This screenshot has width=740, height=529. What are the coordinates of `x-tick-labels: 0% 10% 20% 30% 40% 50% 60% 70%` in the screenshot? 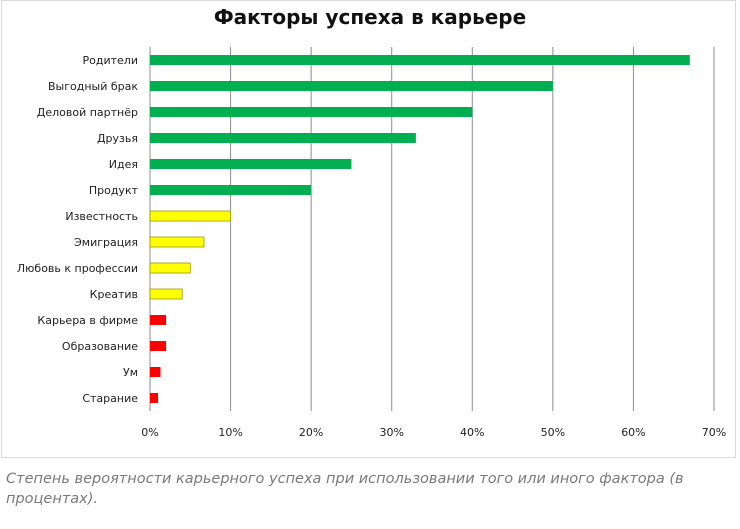 It's located at (433, 432).